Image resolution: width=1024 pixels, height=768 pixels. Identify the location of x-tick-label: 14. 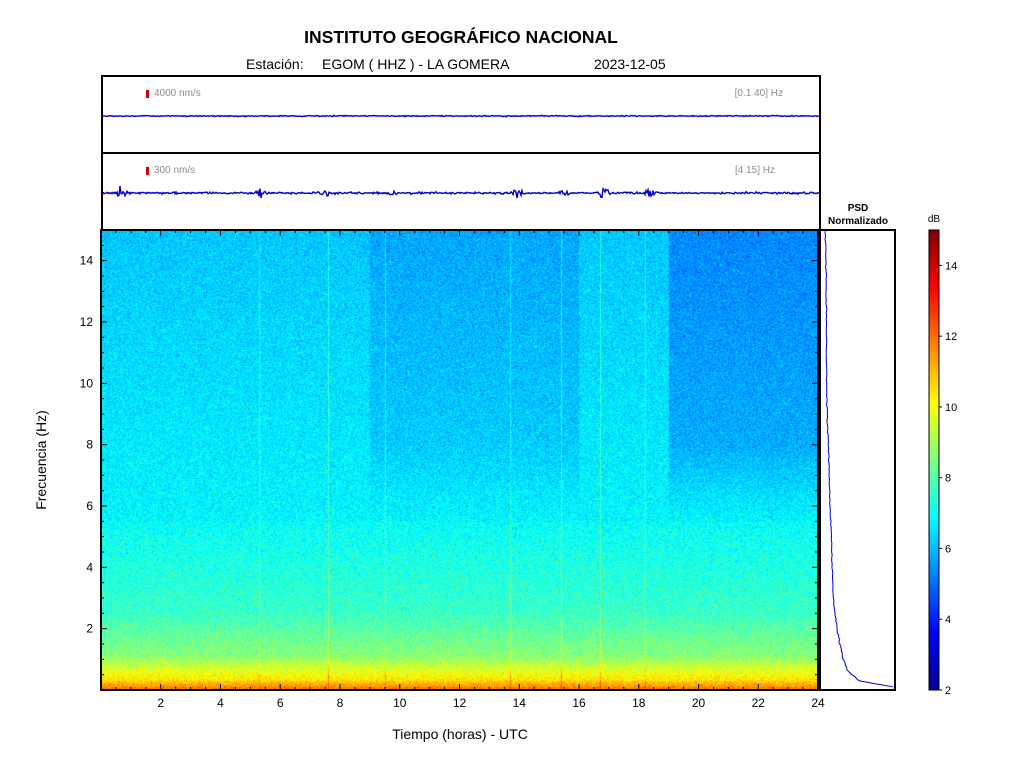
(520, 703).